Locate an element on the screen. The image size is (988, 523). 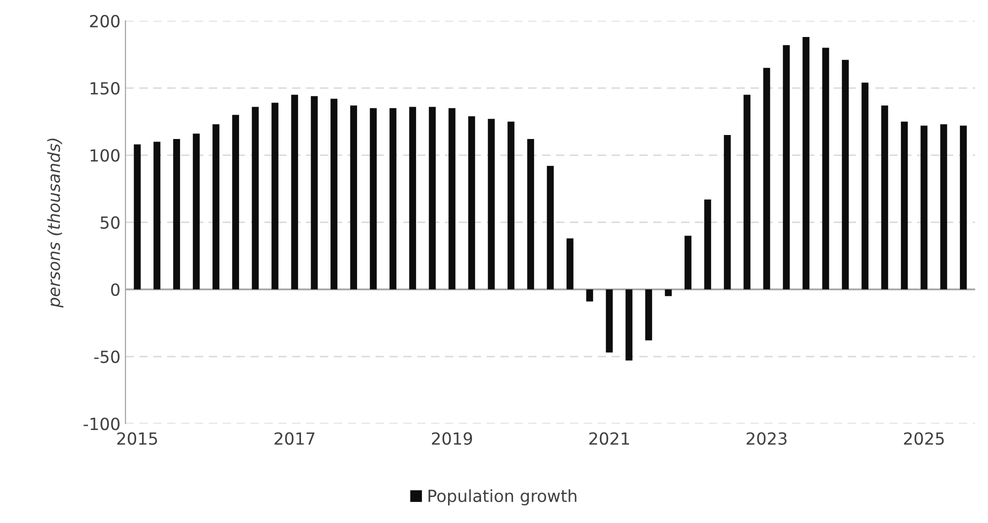
x-tick-label: 2019 is located at coordinates (452, 438).